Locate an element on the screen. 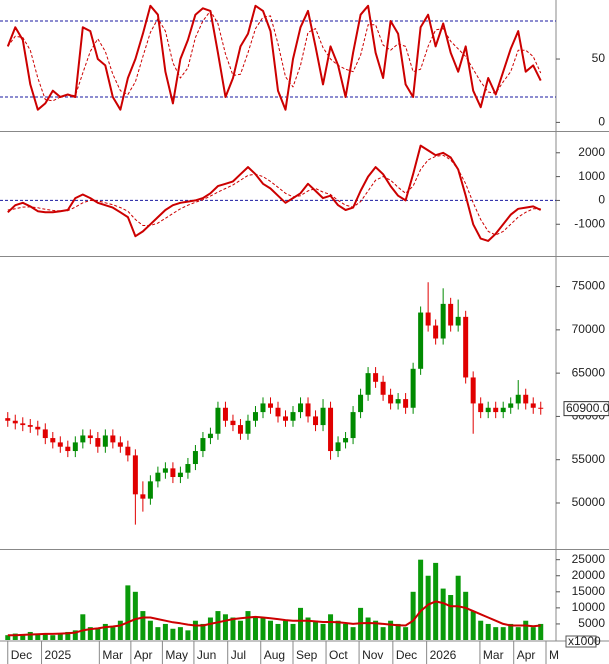 The width and height of the screenshot is (609, 664). last-price-label: 60900.00 is located at coordinates (587, 408).